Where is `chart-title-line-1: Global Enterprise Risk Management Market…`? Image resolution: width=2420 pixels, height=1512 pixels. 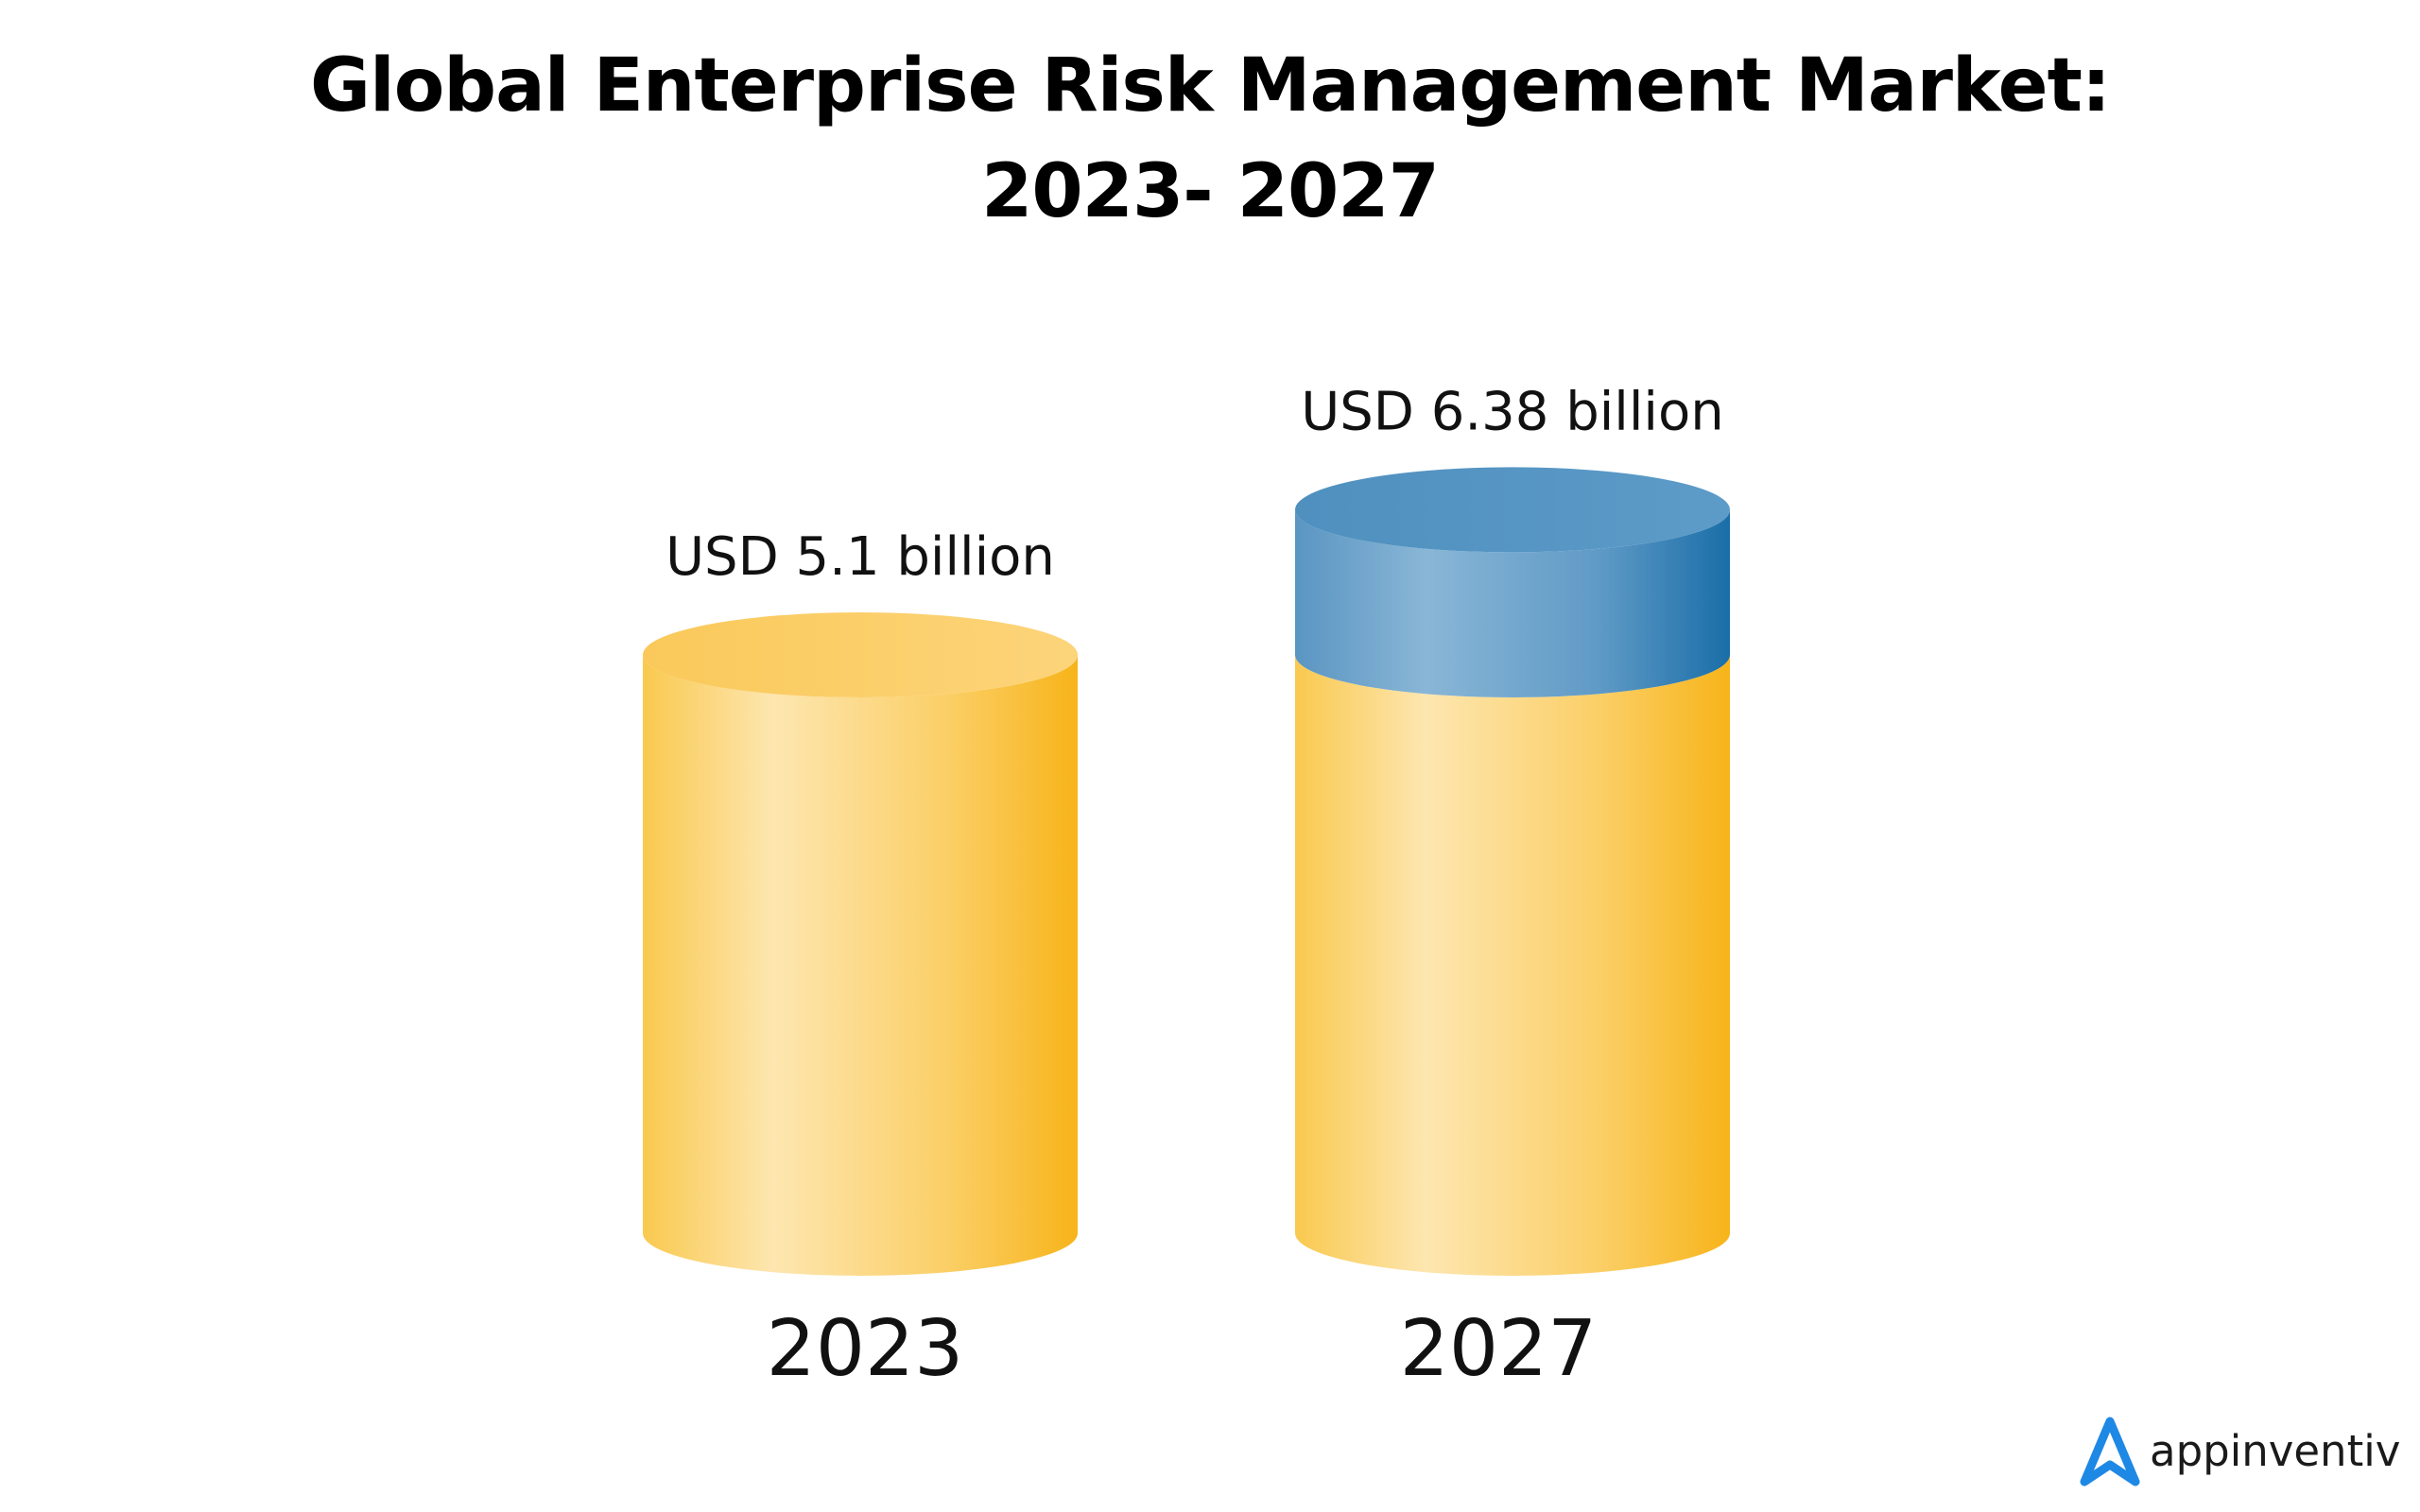 chart-title-line-1: Global Enterprise Risk Management Market… is located at coordinates (1210, 86).